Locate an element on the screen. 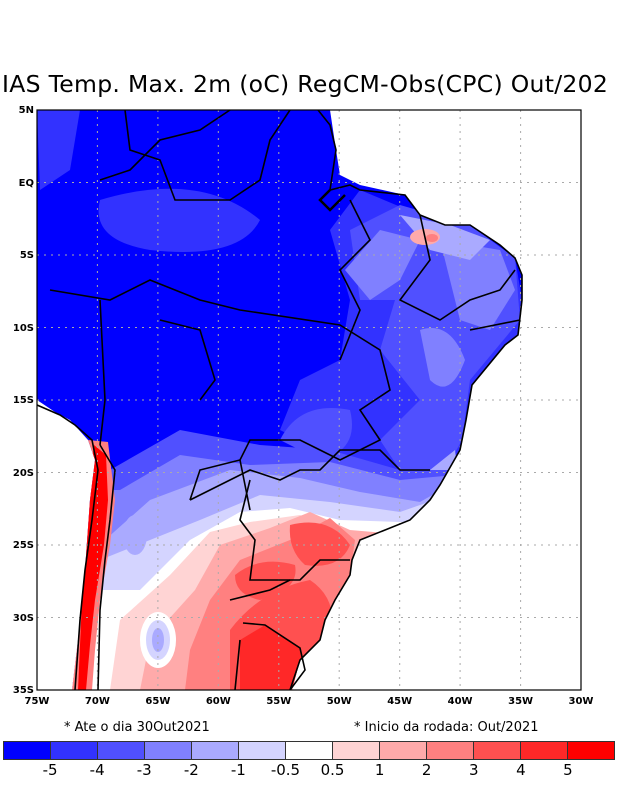 The width and height of the screenshot is (618, 800). lon-label: 50W is located at coordinates (339, 701).